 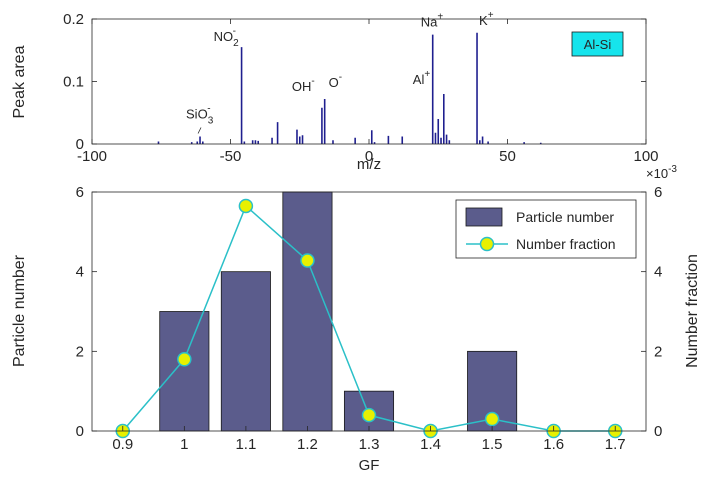 I want to click on spectrum-y-tick-label: 0, so click(x=80, y=144).